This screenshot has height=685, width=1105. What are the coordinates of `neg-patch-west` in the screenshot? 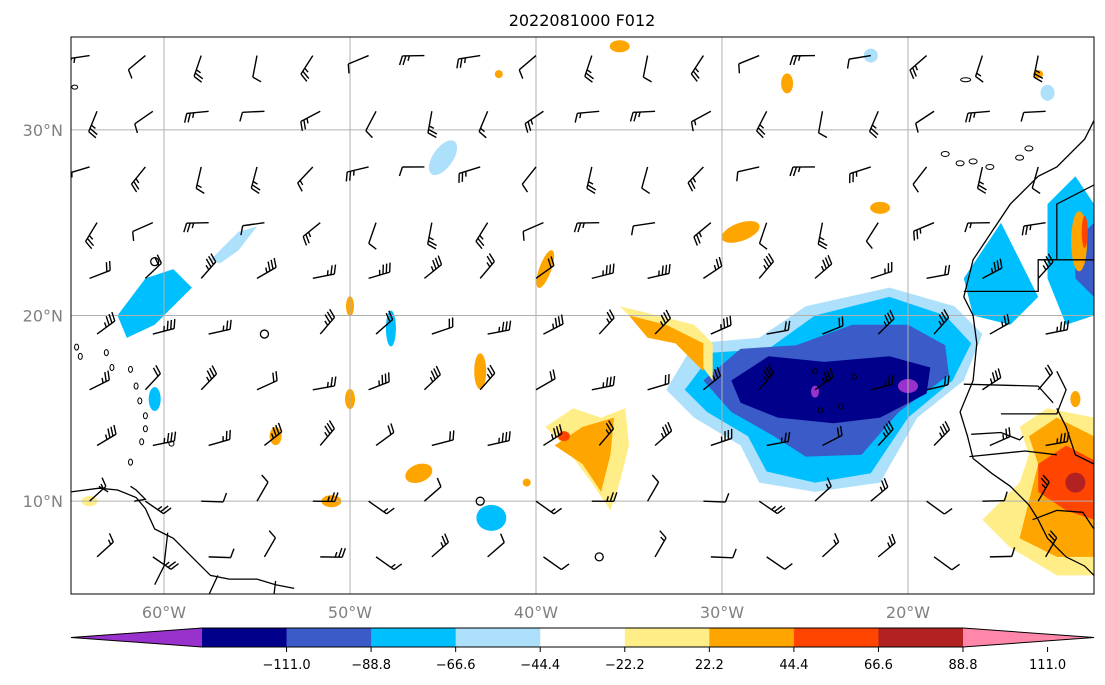 It's located at (154, 303).